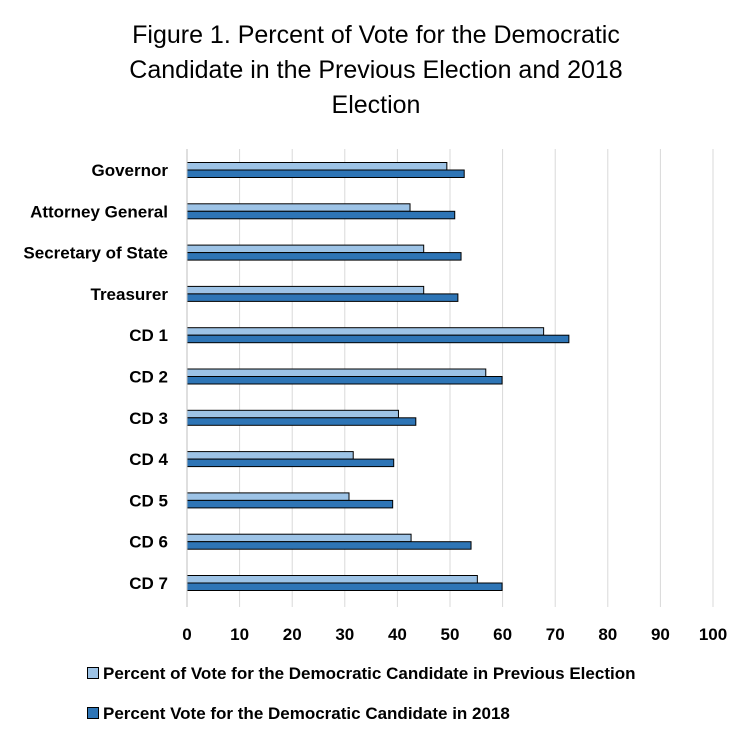 This screenshot has width=752, height=743. I want to click on x-tick-label: 0, so click(186, 634).